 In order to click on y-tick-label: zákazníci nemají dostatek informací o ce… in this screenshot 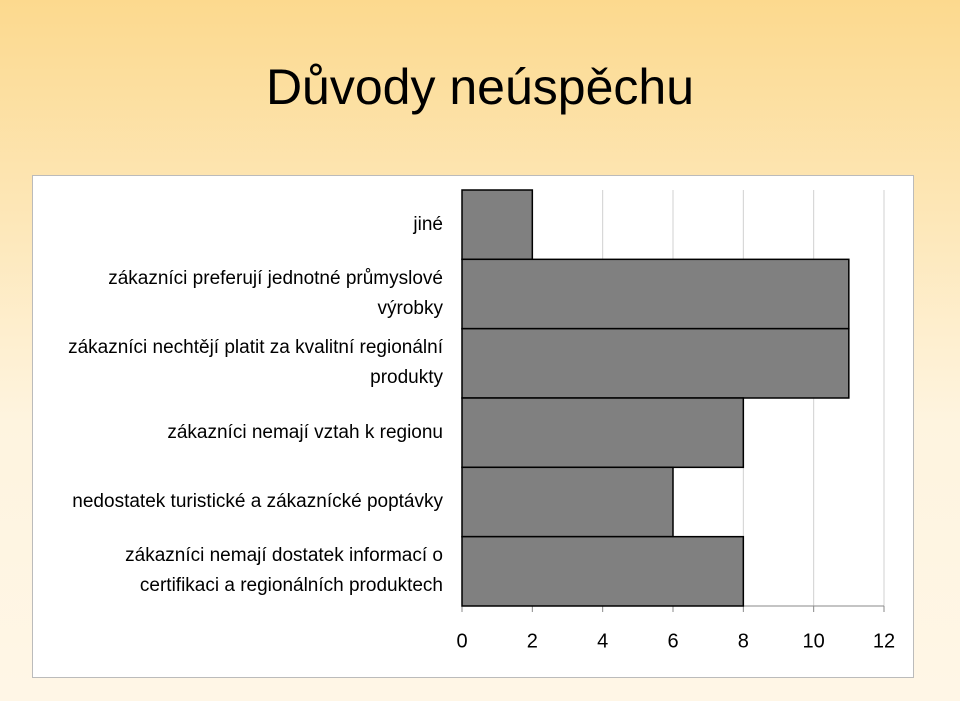, I will do `click(284, 571)`.